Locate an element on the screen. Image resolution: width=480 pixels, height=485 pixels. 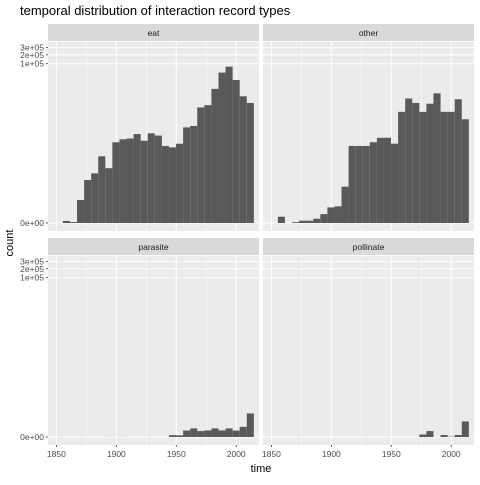
facet-strip-label: other is located at coordinates (369, 33).